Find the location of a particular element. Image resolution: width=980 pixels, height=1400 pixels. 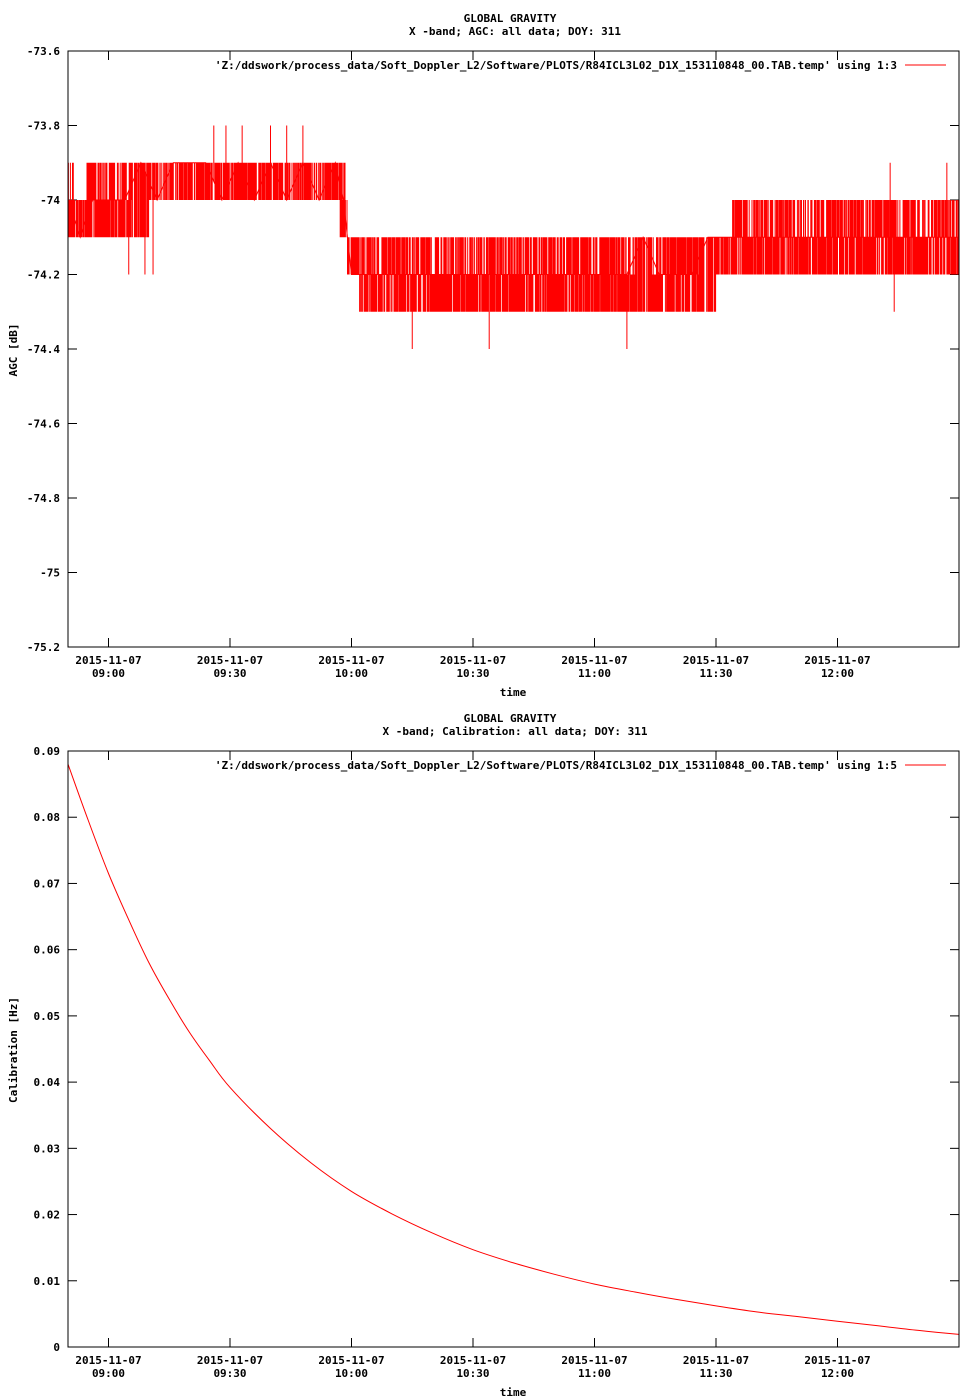

chart-calibration-title: GLOBAL GRAVITY is located at coordinates (510, 718).